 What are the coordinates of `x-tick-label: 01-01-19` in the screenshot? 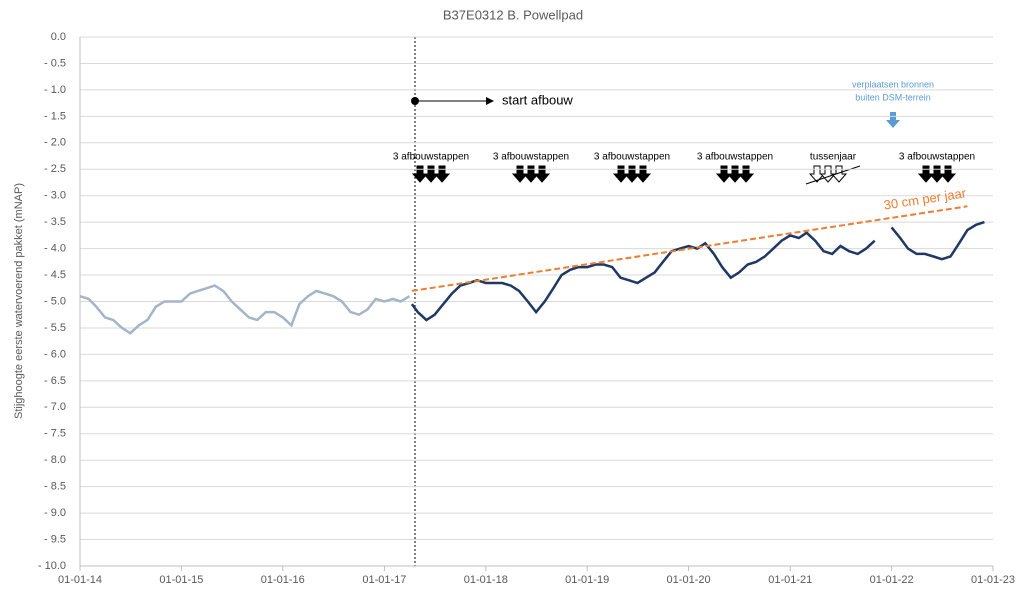 It's located at (587, 580).